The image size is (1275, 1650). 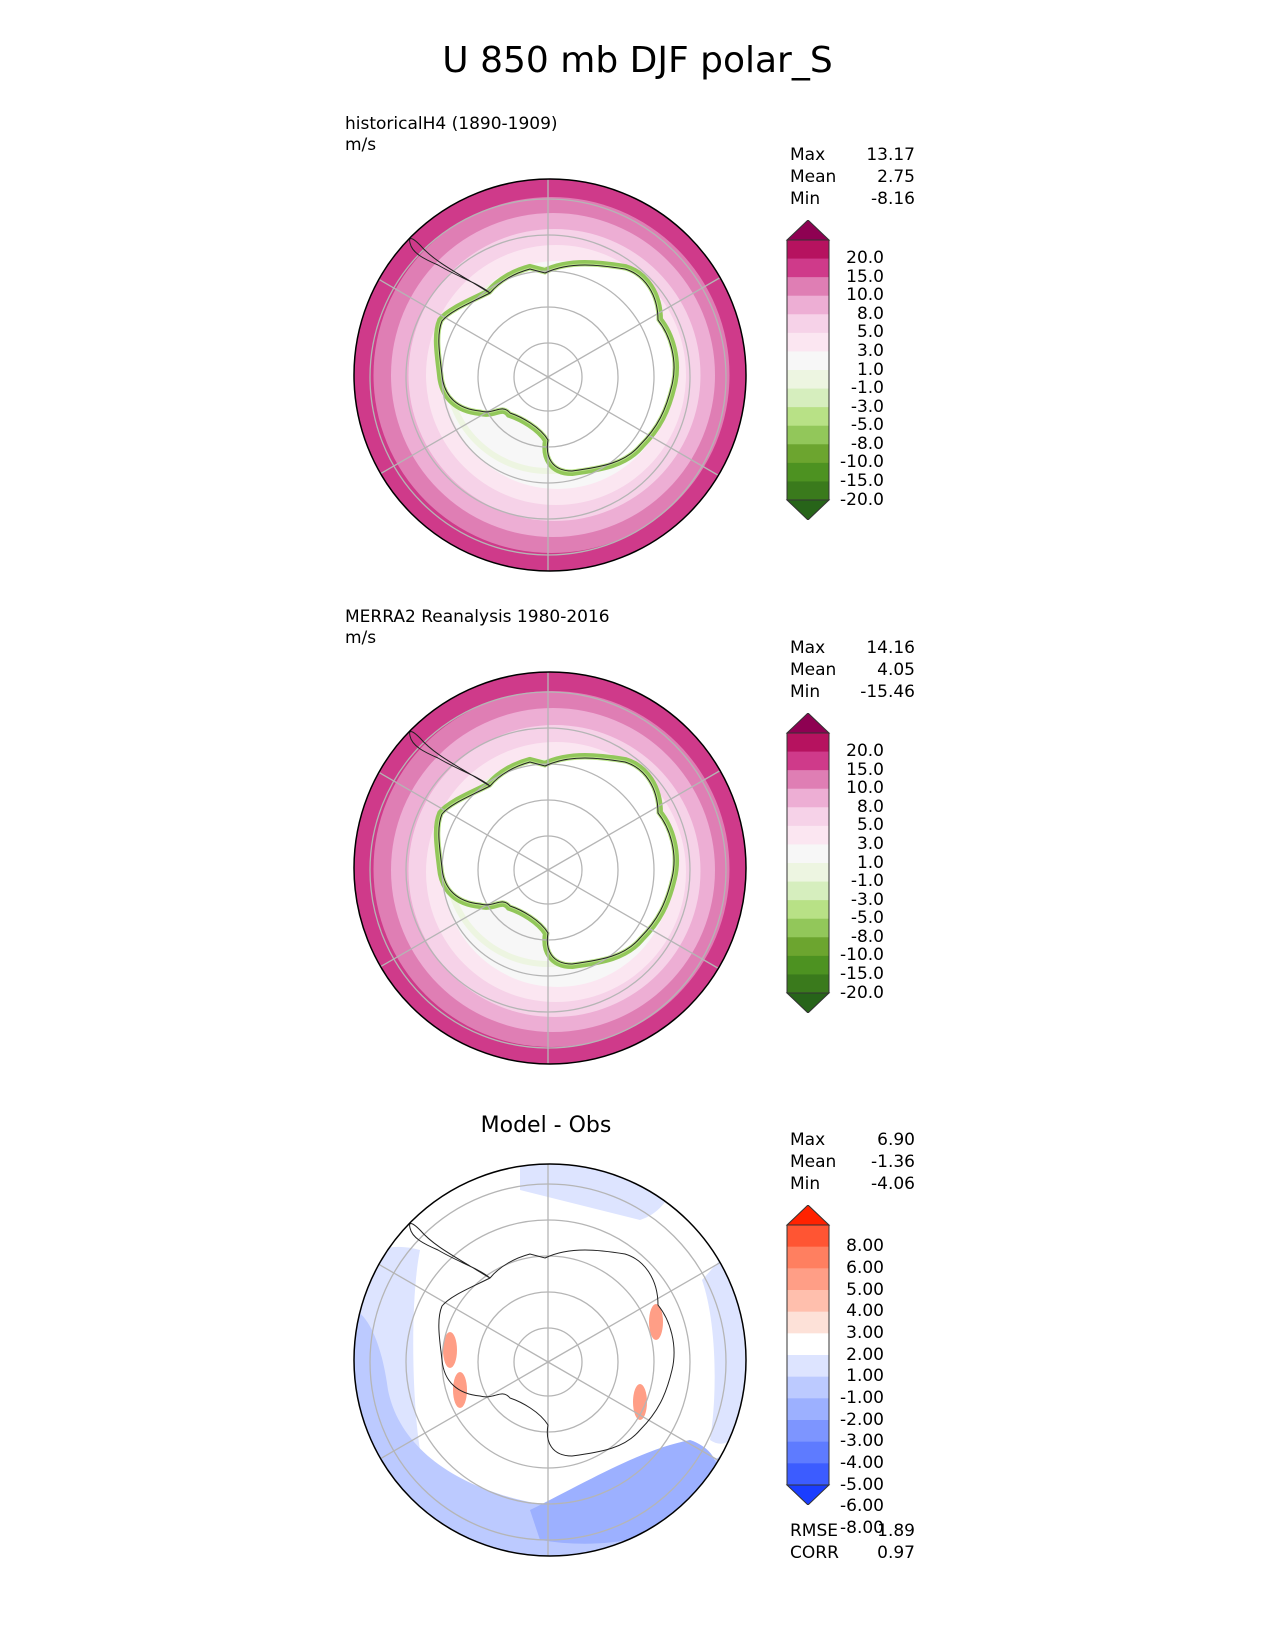 What do you see at coordinates (867, 443) in the screenshot?
I see `colorbar-tick-label: -8.0` at bounding box center [867, 443].